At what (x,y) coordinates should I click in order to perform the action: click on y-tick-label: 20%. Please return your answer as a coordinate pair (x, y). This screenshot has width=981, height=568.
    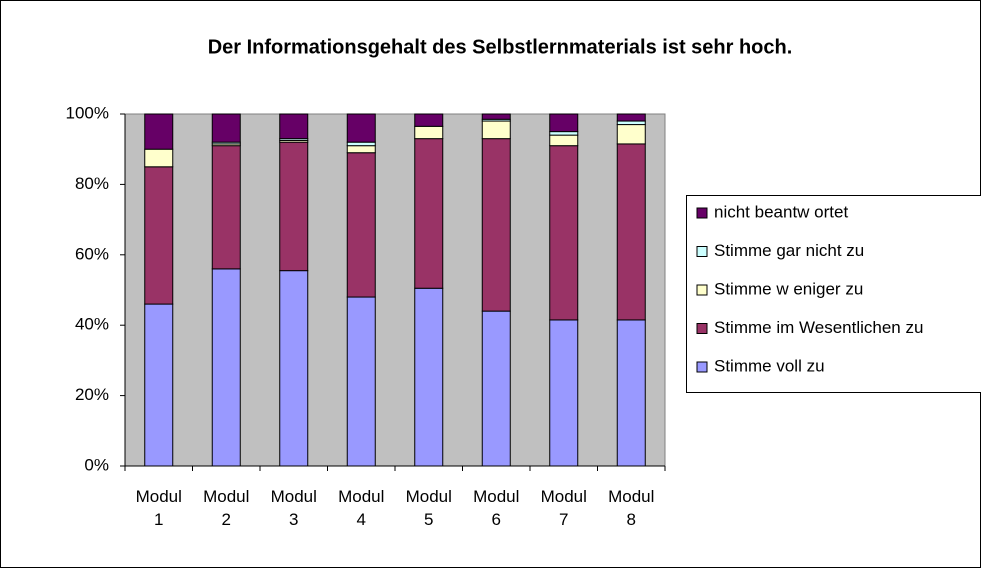
    Looking at the image, I should click on (92, 394).